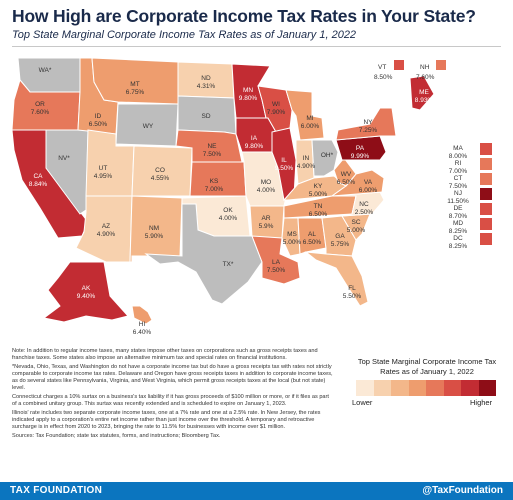 The image size is (513, 500). Describe the element at coordinates (38, 176) in the screenshot. I see `state-label-ca: CA` at that location.